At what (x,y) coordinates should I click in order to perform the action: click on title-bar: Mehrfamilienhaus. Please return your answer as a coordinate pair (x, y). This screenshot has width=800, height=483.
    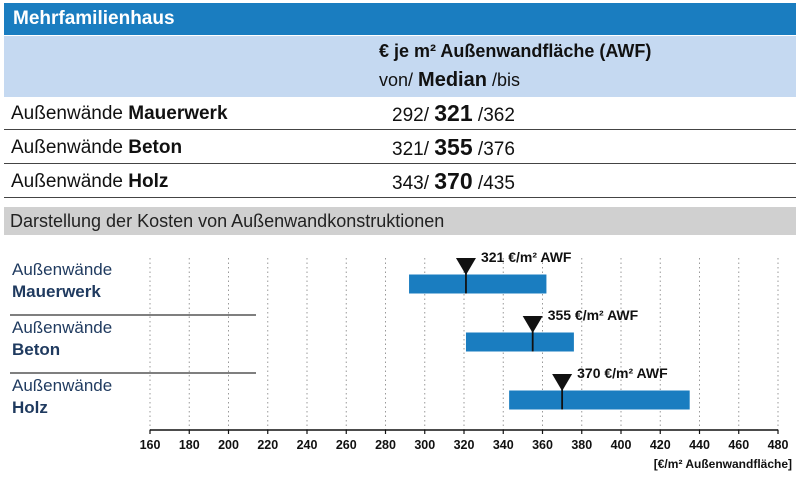
    Looking at the image, I should click on (400, 19).